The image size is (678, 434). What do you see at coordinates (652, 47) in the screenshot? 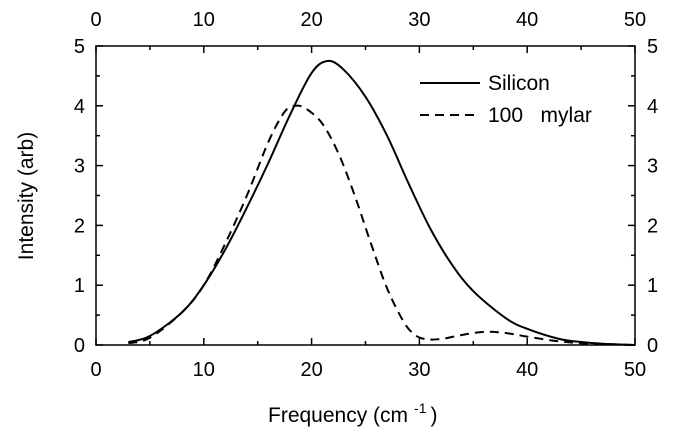
I see `y-tick-label-right: 5` at bounding box center [652, 47].